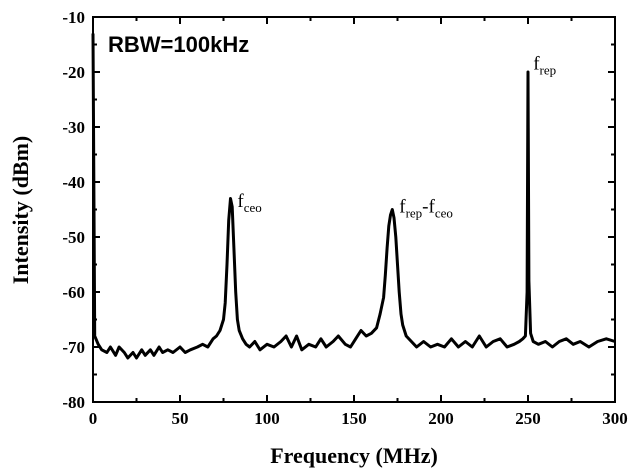 The height and width of the screenshot is (469, 631). Describe the element at coordinates (354, 455) in the screenshot. I see `x-axis-title: Frequency (MHz)` at that location.